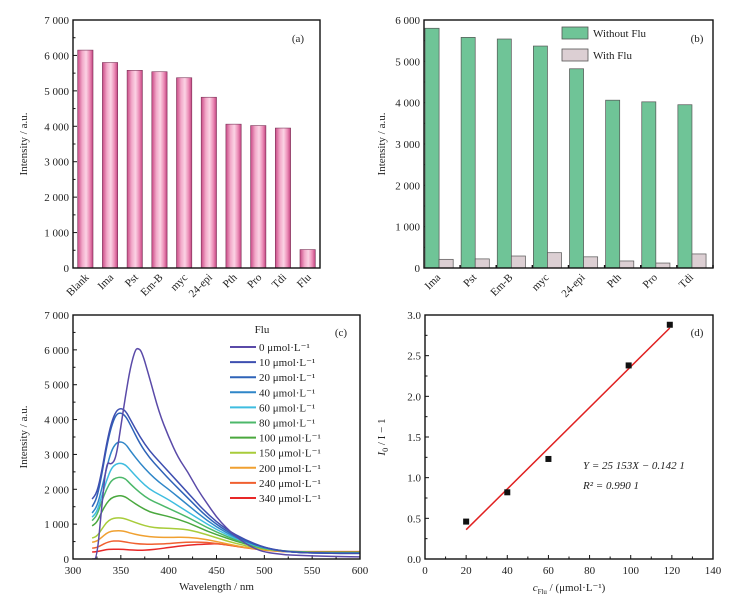 The height and width of the screenshot is (602, 735). What do you see at coordinates (543, 592) in the screenshot?
I see `x-title-sub: Flu` at bounding box center [543, 592].